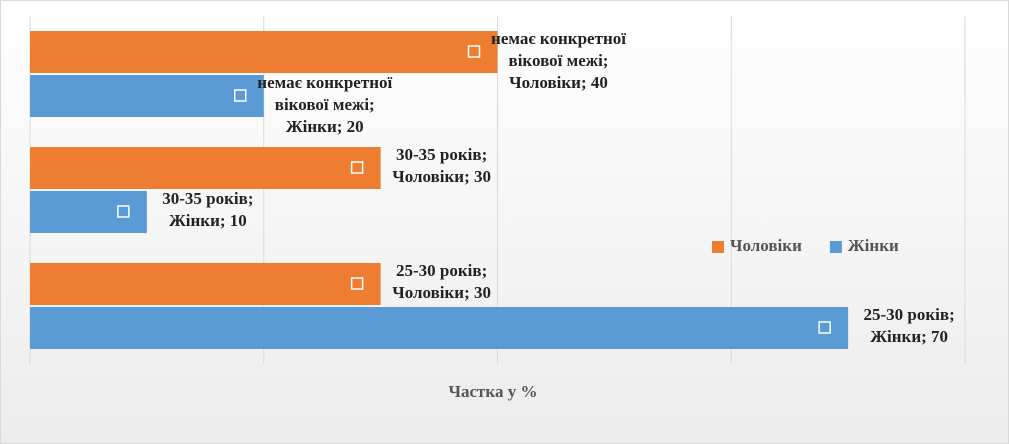 Image resolution: width=1009 pixels, height=444 pixels. What do you see at coordinates (873, 245) in the screenshot?
I see `legend-label: Жінки` at bounding box center [873, 245].